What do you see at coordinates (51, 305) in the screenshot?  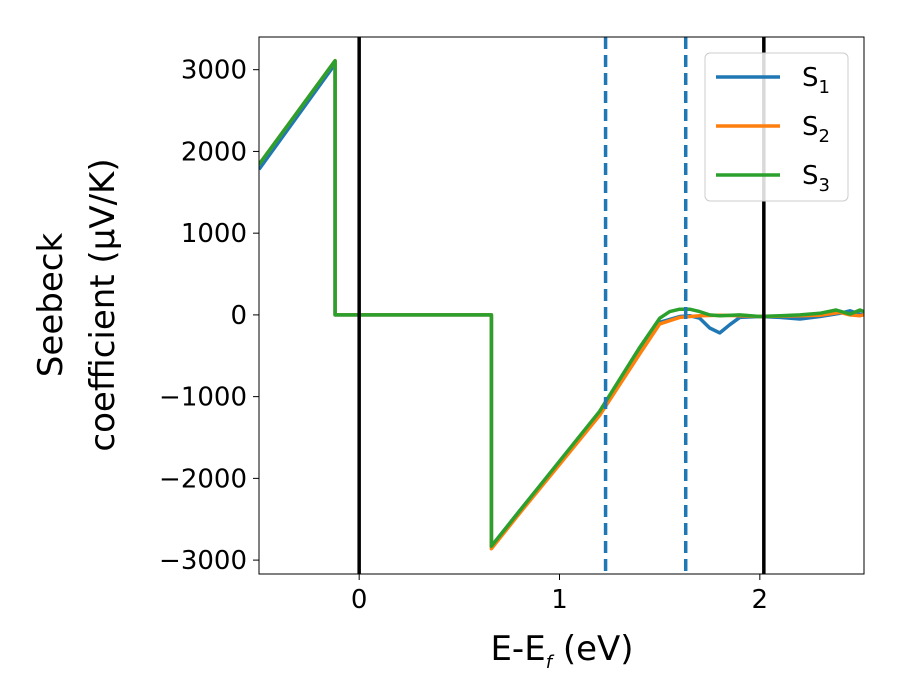 I see `y-axis-label-line1: Seebeck` at bounding box center [51, 305].